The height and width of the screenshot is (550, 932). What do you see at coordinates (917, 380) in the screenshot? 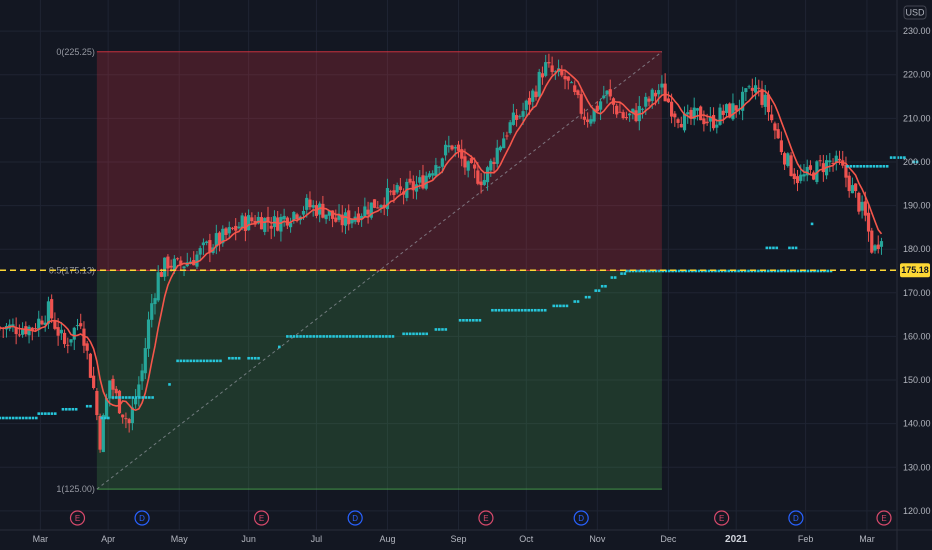
I see `price-tick-label: 150.00` at bounding box center [917, 380].